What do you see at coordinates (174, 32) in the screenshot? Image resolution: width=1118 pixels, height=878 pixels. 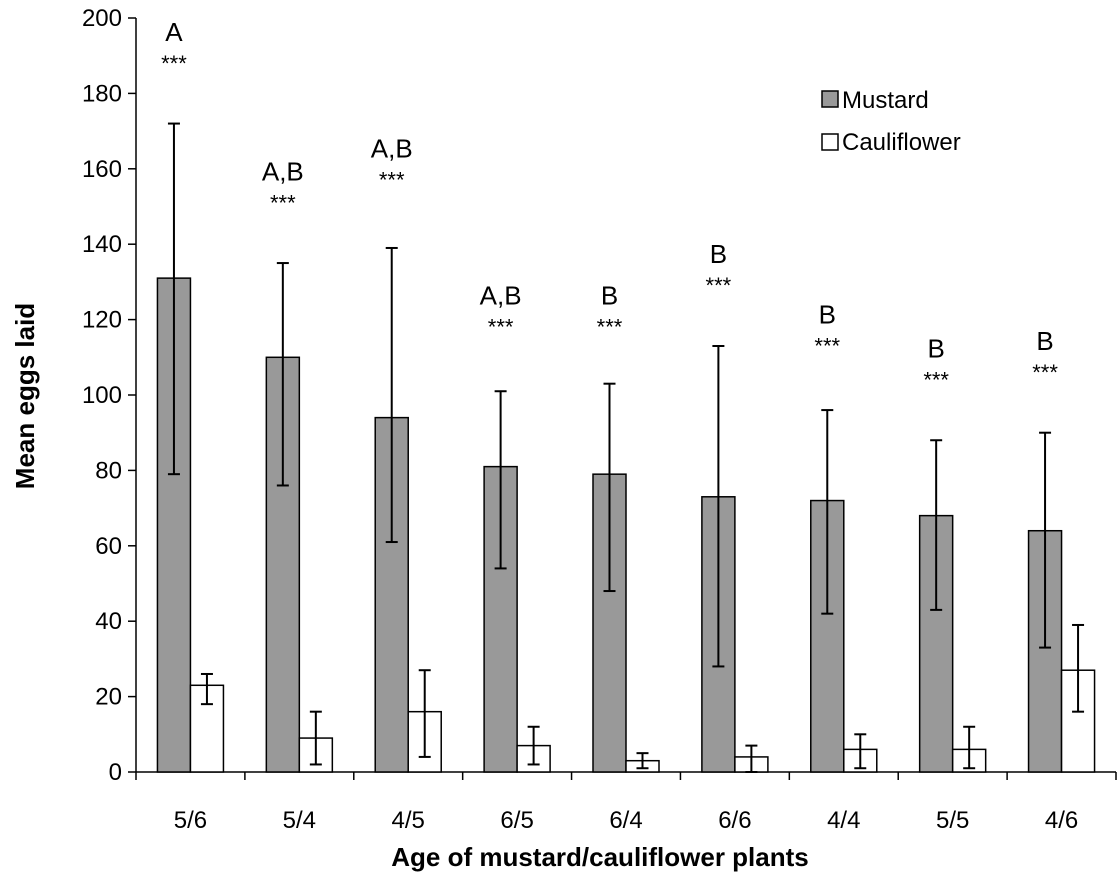 I see `group-letter: A` at bounding box center [174, 32].